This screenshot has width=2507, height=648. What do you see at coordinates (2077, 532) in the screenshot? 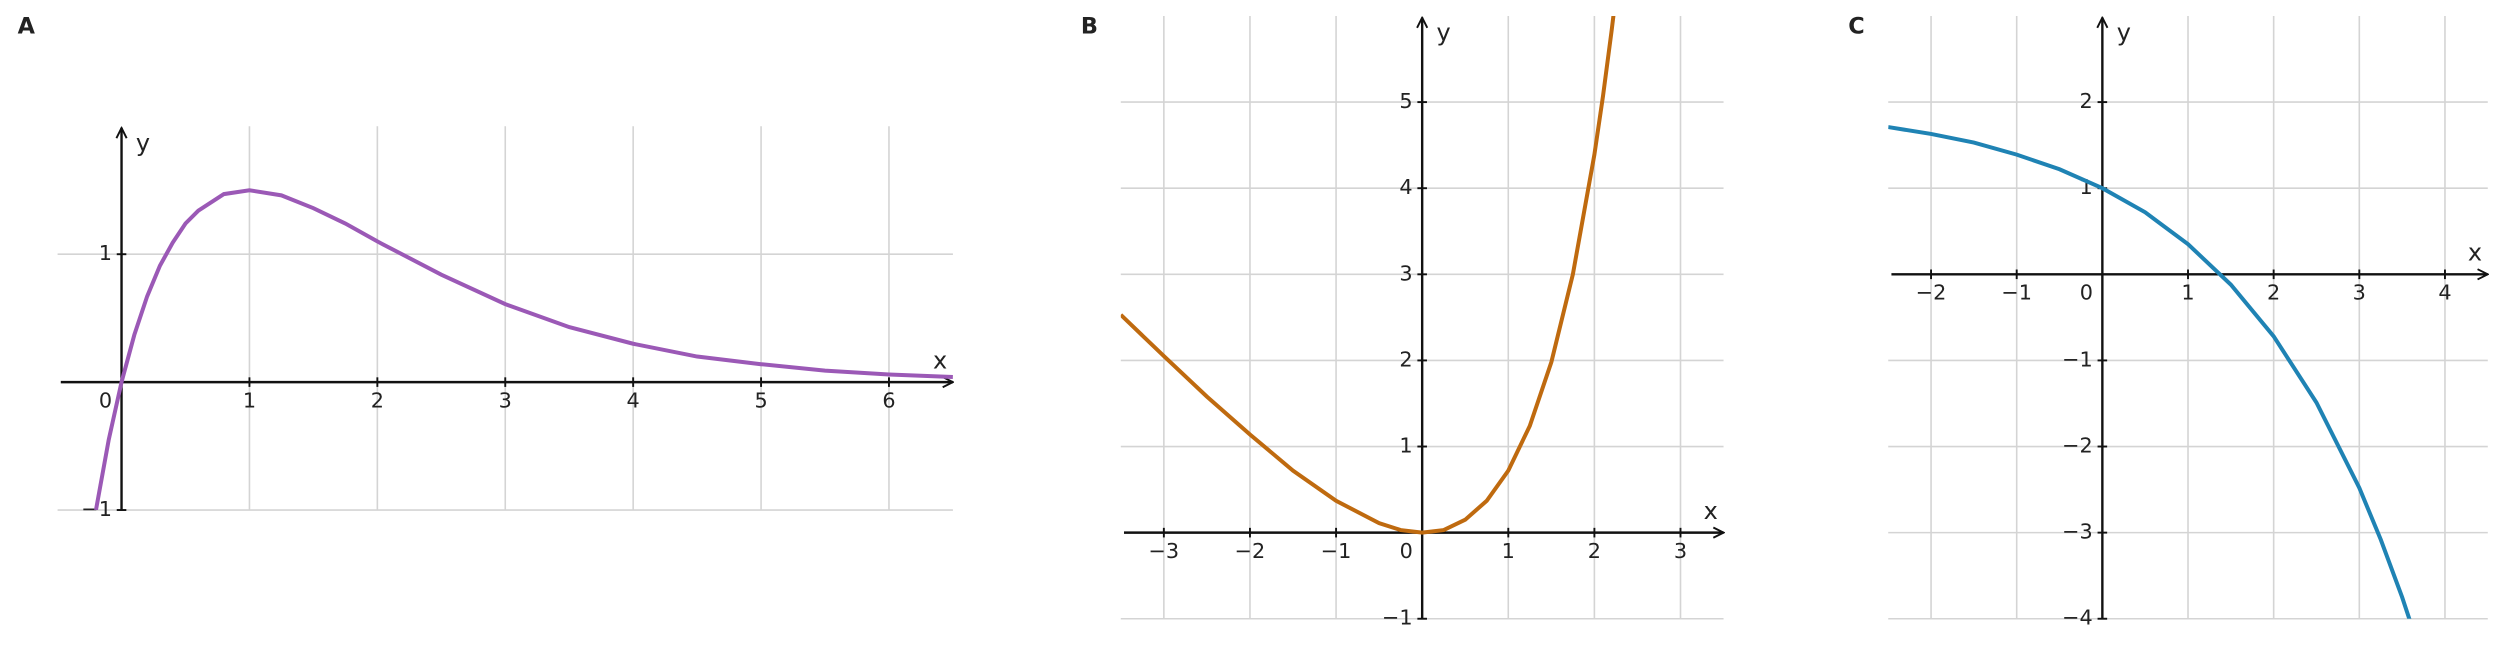
I see `y-tick-label: −3` at bounding box center [2077, 532].